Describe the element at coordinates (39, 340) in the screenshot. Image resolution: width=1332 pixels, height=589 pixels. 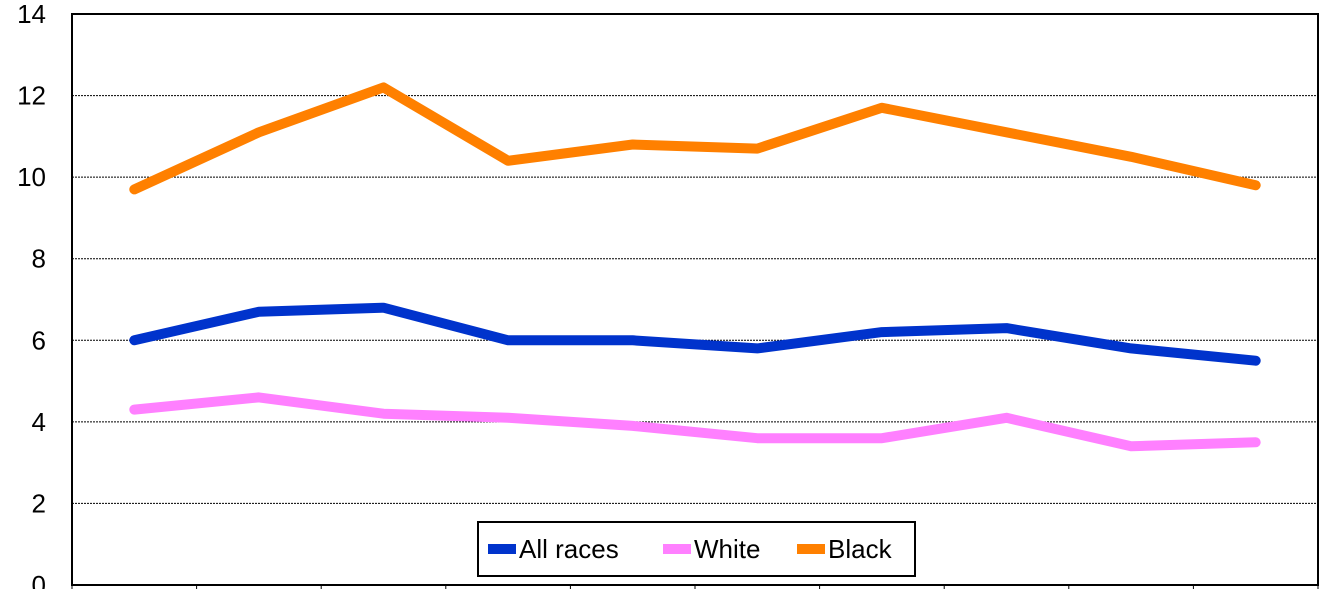
I see `y-tick-label: 6` at that location.